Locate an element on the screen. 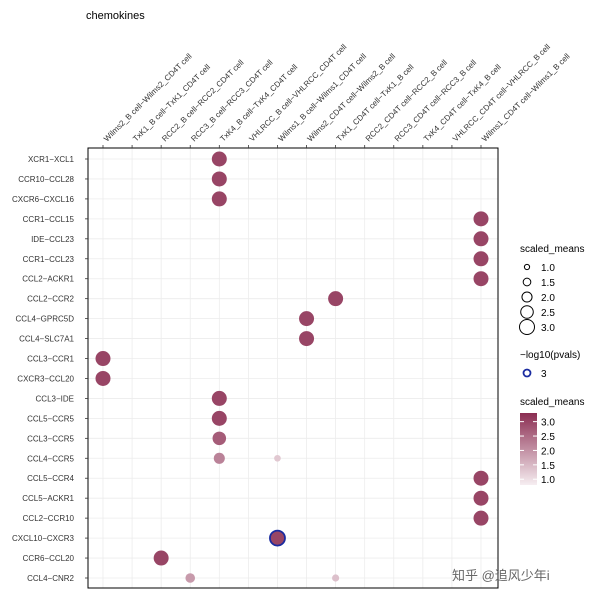 The image size is (600, 600). y-tick-label: CCL5−CCR5 is located at coordinates (50, 418).